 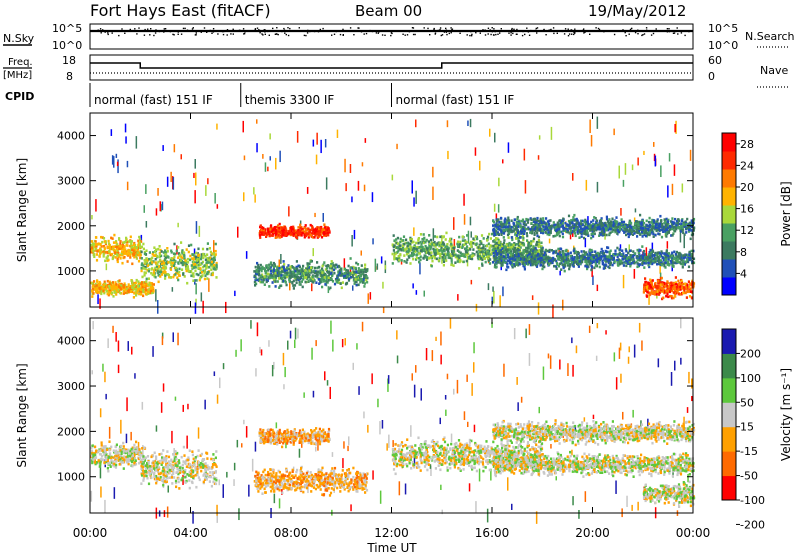 What do you see at coordinates (455, 100) in the screenshot?
I see `cpid-segment-label: normal (fast) 151 IF` at bounding box center [455, 100].